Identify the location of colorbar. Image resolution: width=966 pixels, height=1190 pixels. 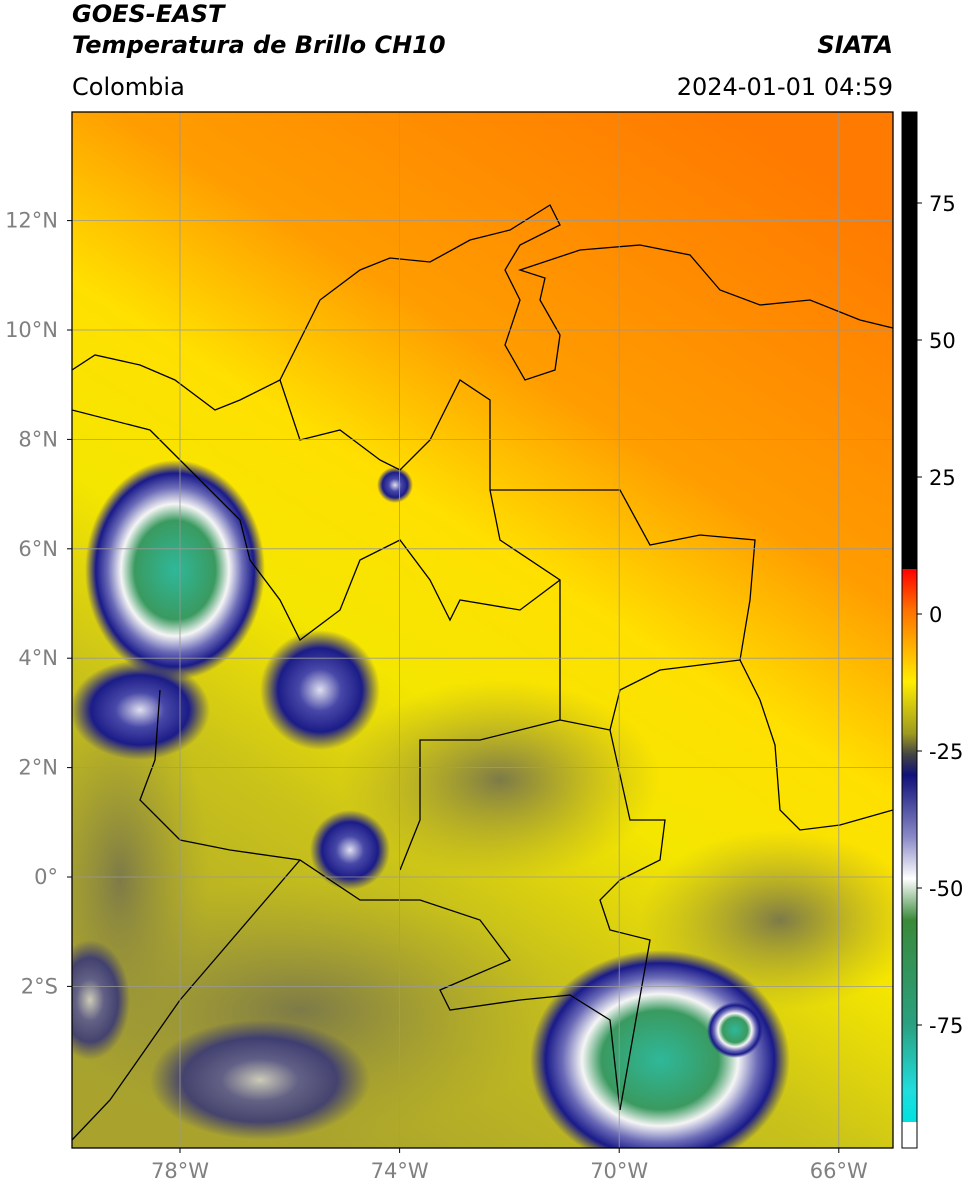
(909, 630).